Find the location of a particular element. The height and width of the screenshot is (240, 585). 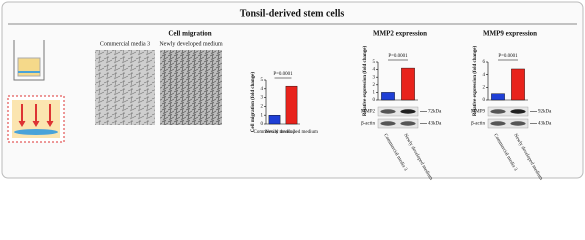

x-tick-label: Commercial media 3 is located at coordinates (275, 132).